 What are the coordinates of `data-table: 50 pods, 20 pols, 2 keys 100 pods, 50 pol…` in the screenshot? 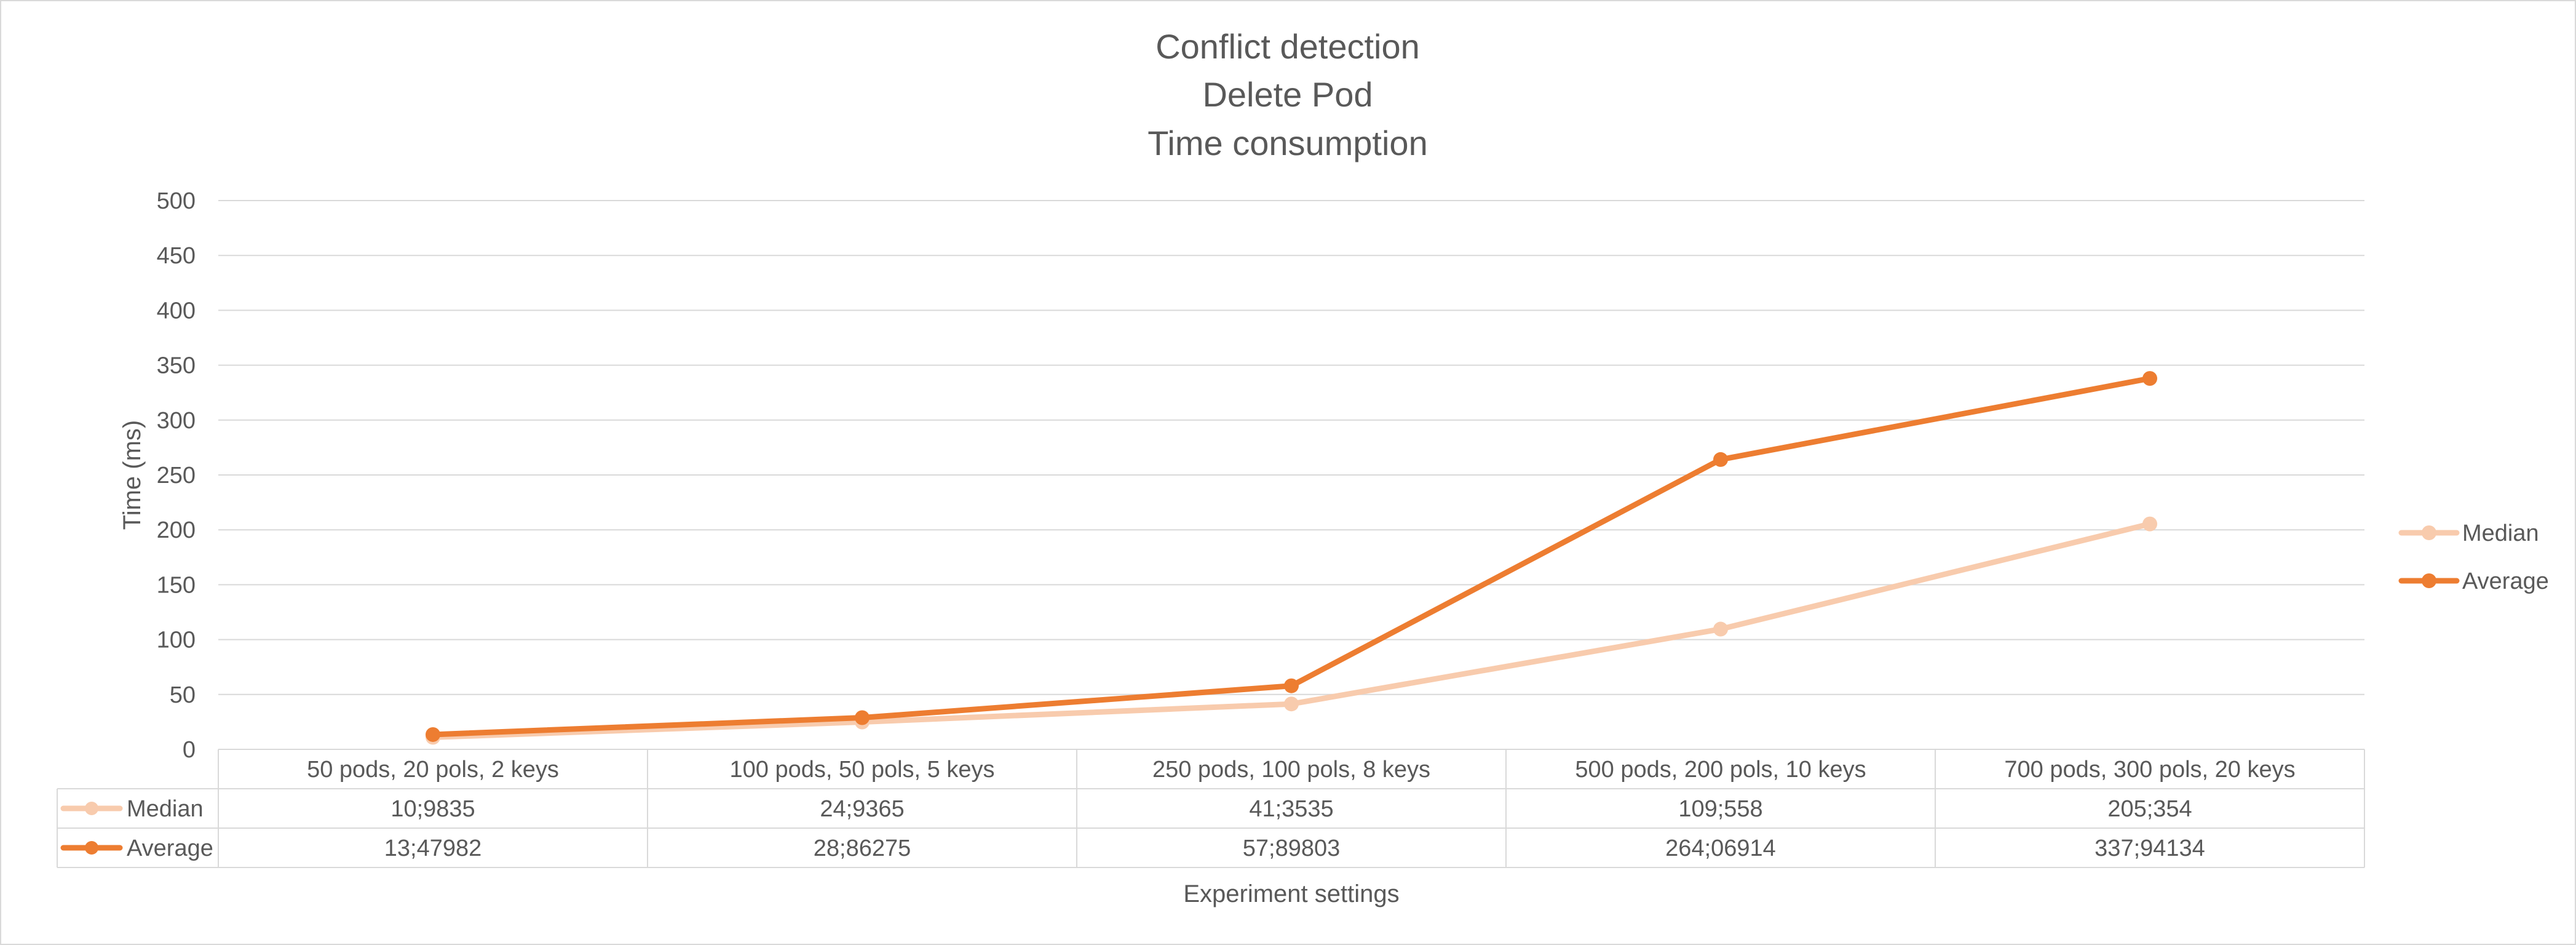 It's located at (1211, 809).